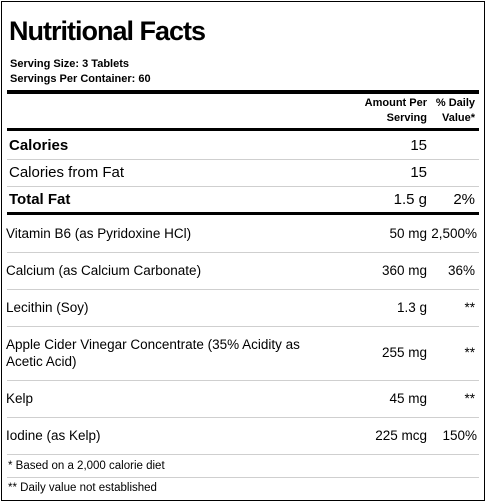  I want to click on total-fat-amount: 1.5 g, so click(410, 199).